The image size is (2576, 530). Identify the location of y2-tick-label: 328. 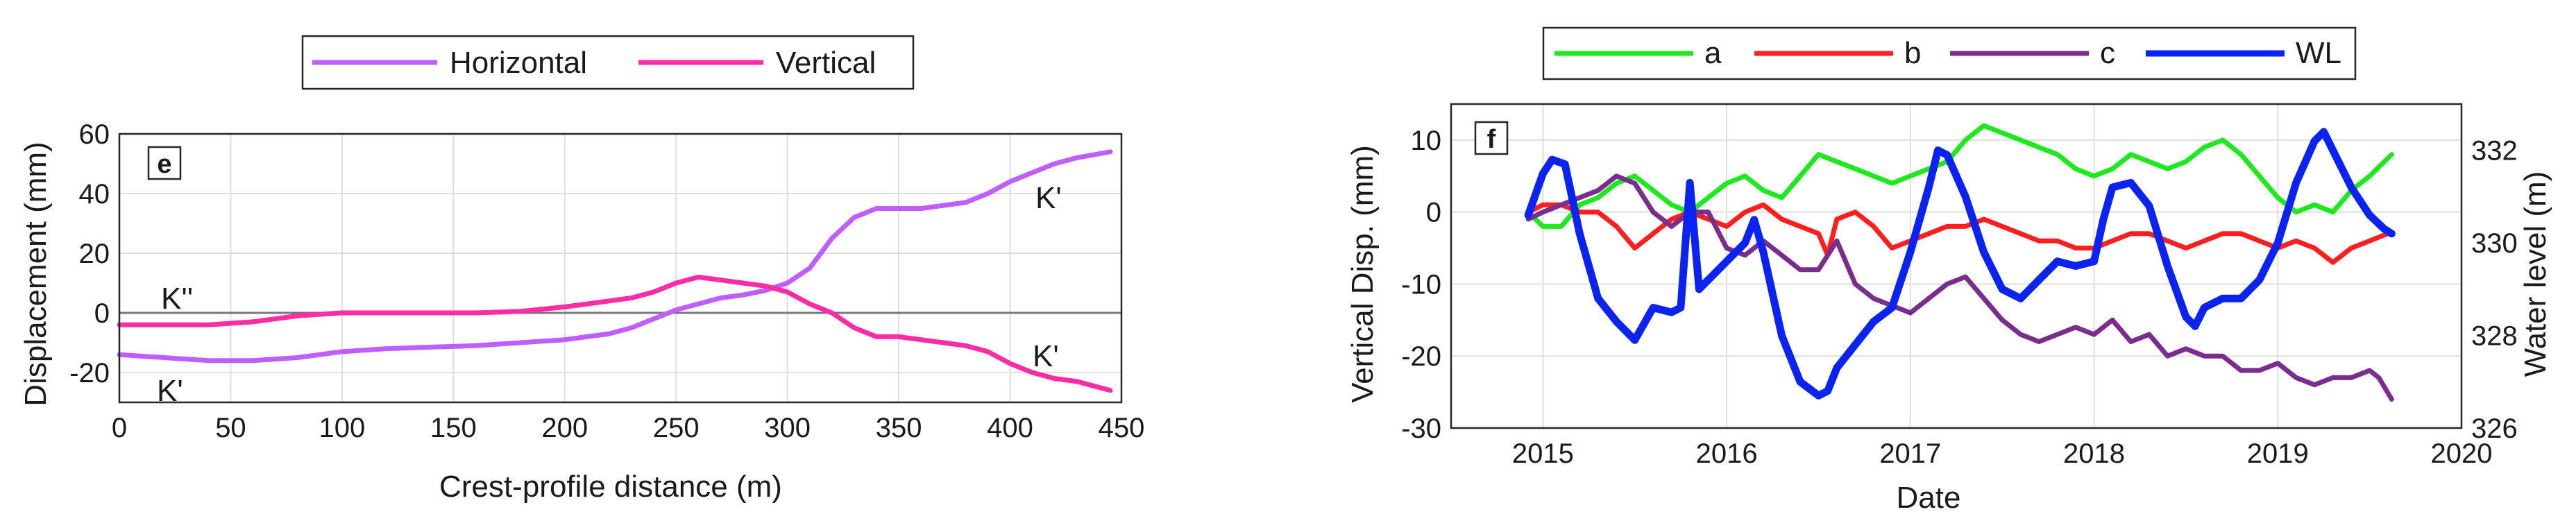
(2494, 336).